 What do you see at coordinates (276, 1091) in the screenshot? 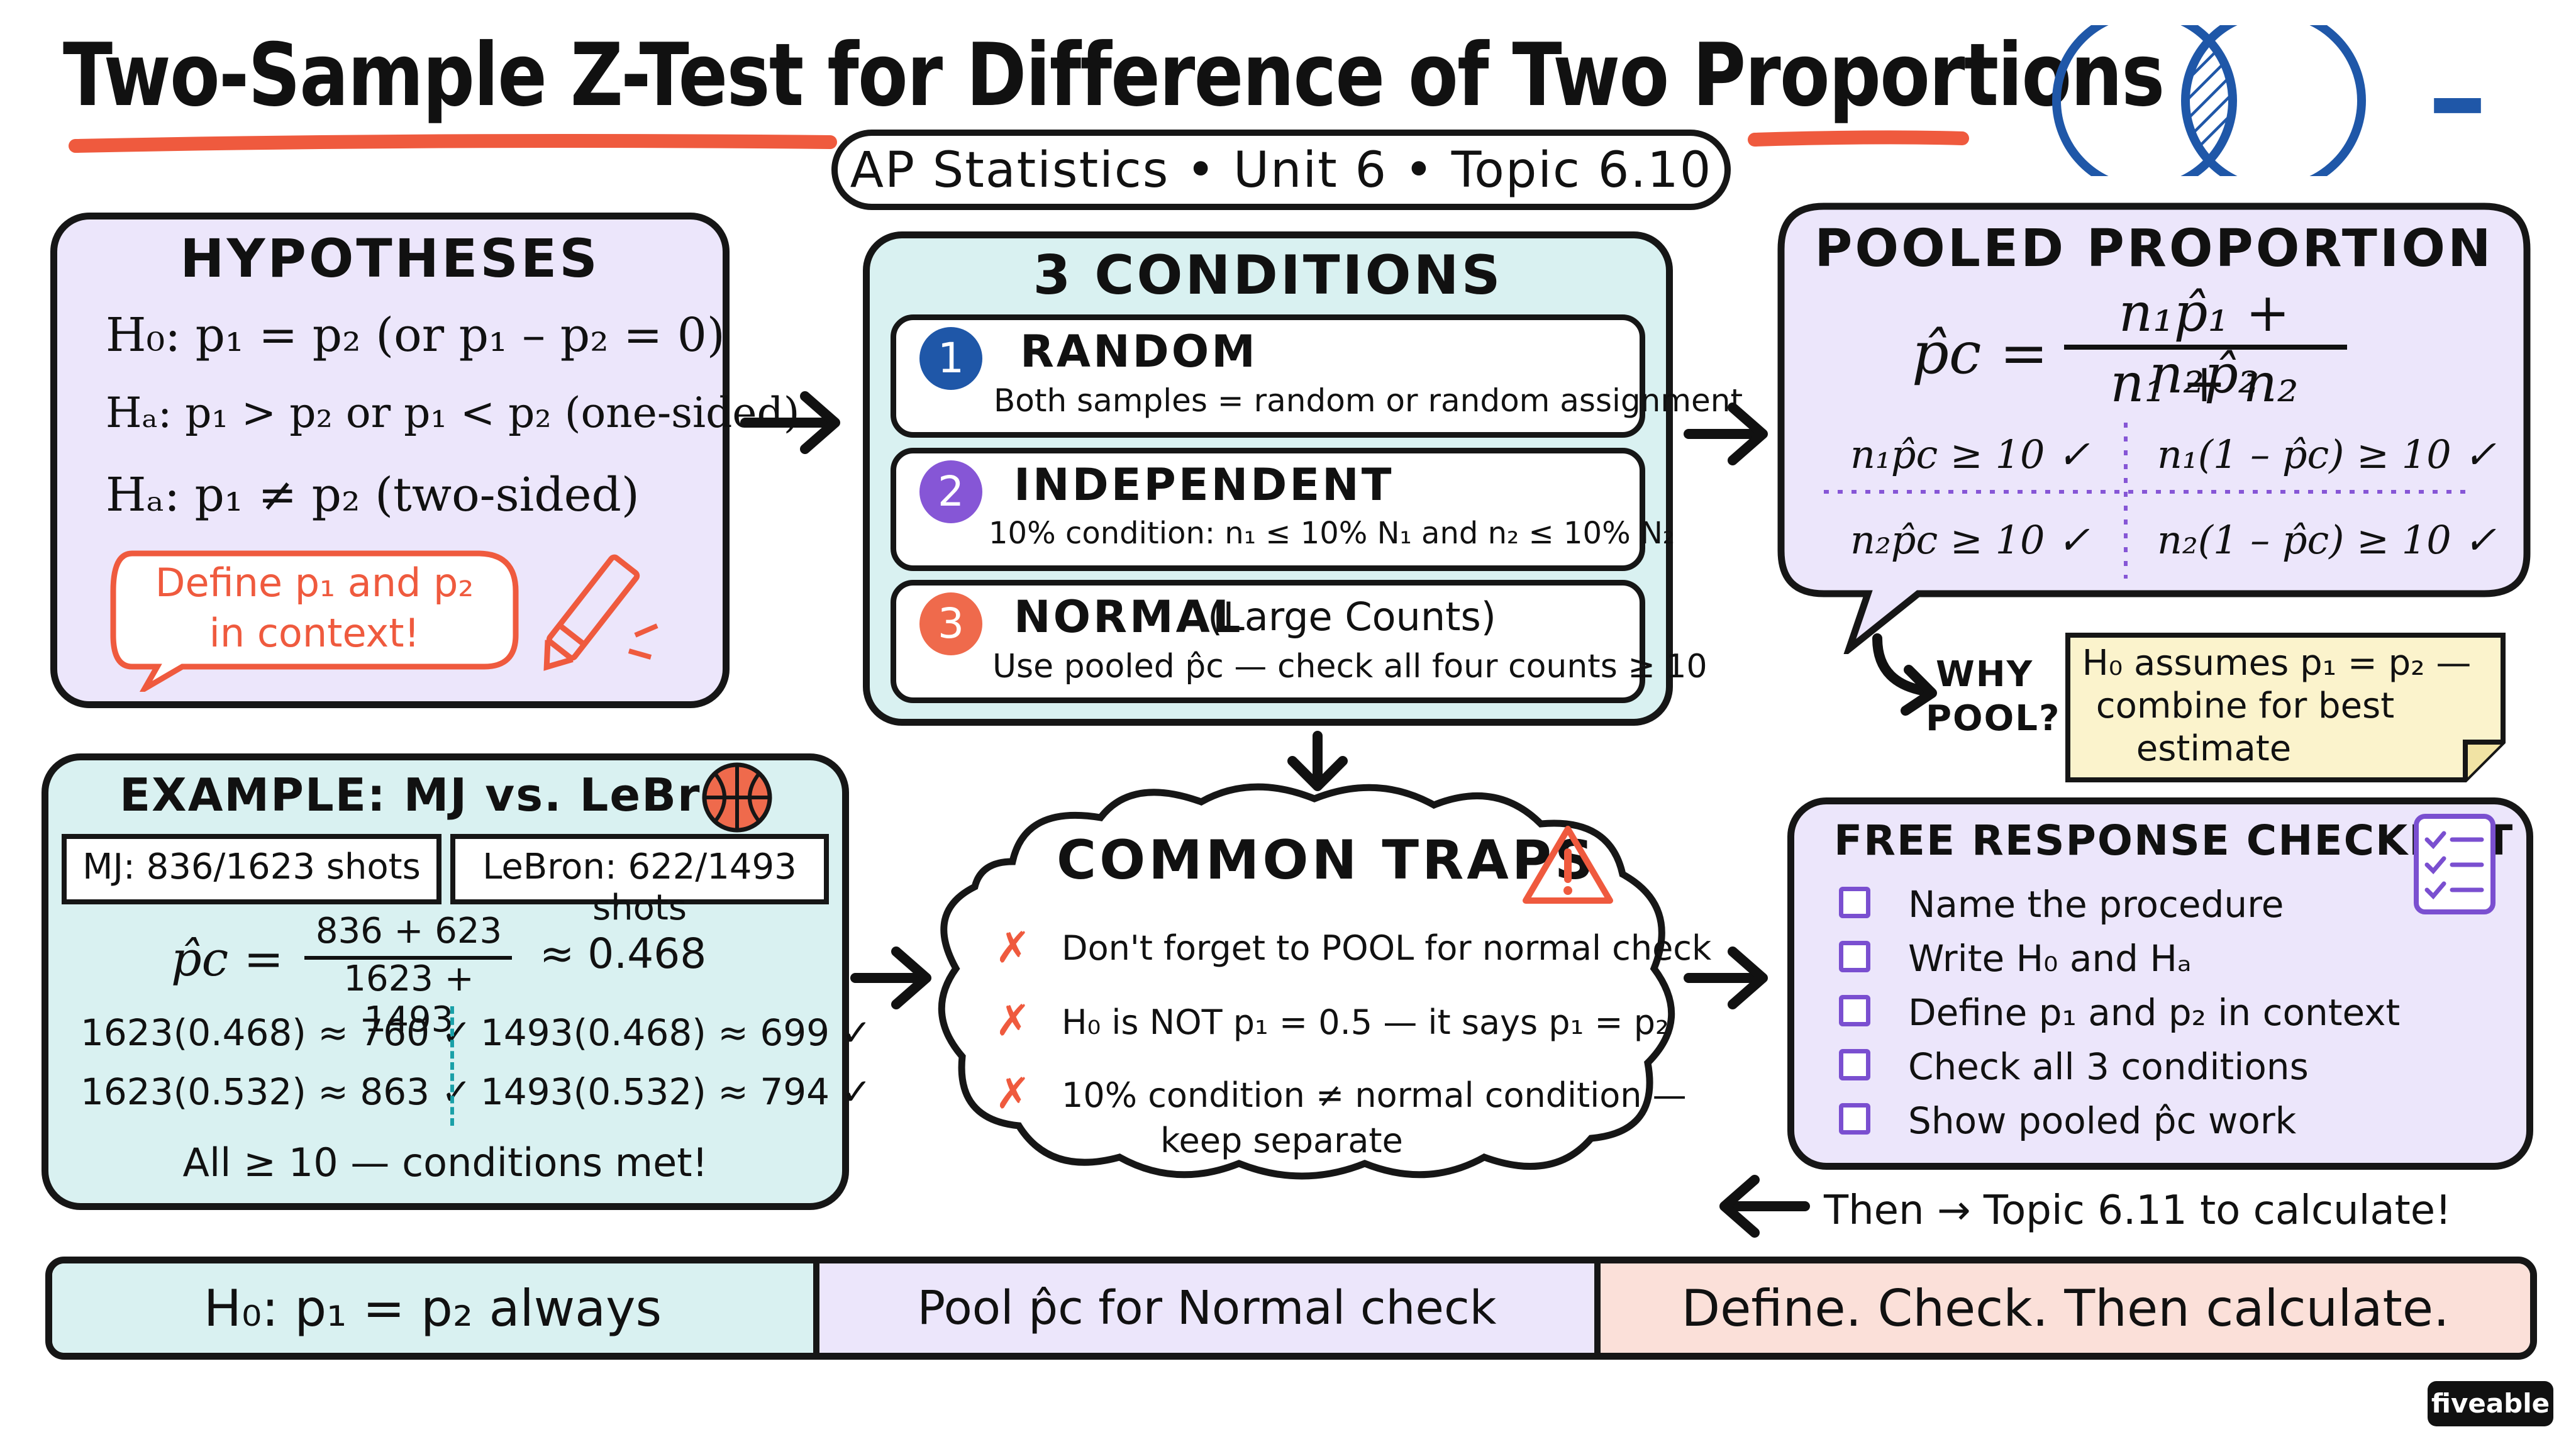
I see `example-calc-3: 1623(0.532) ≈ 863 ✓` at bounding box center [276, 1091].